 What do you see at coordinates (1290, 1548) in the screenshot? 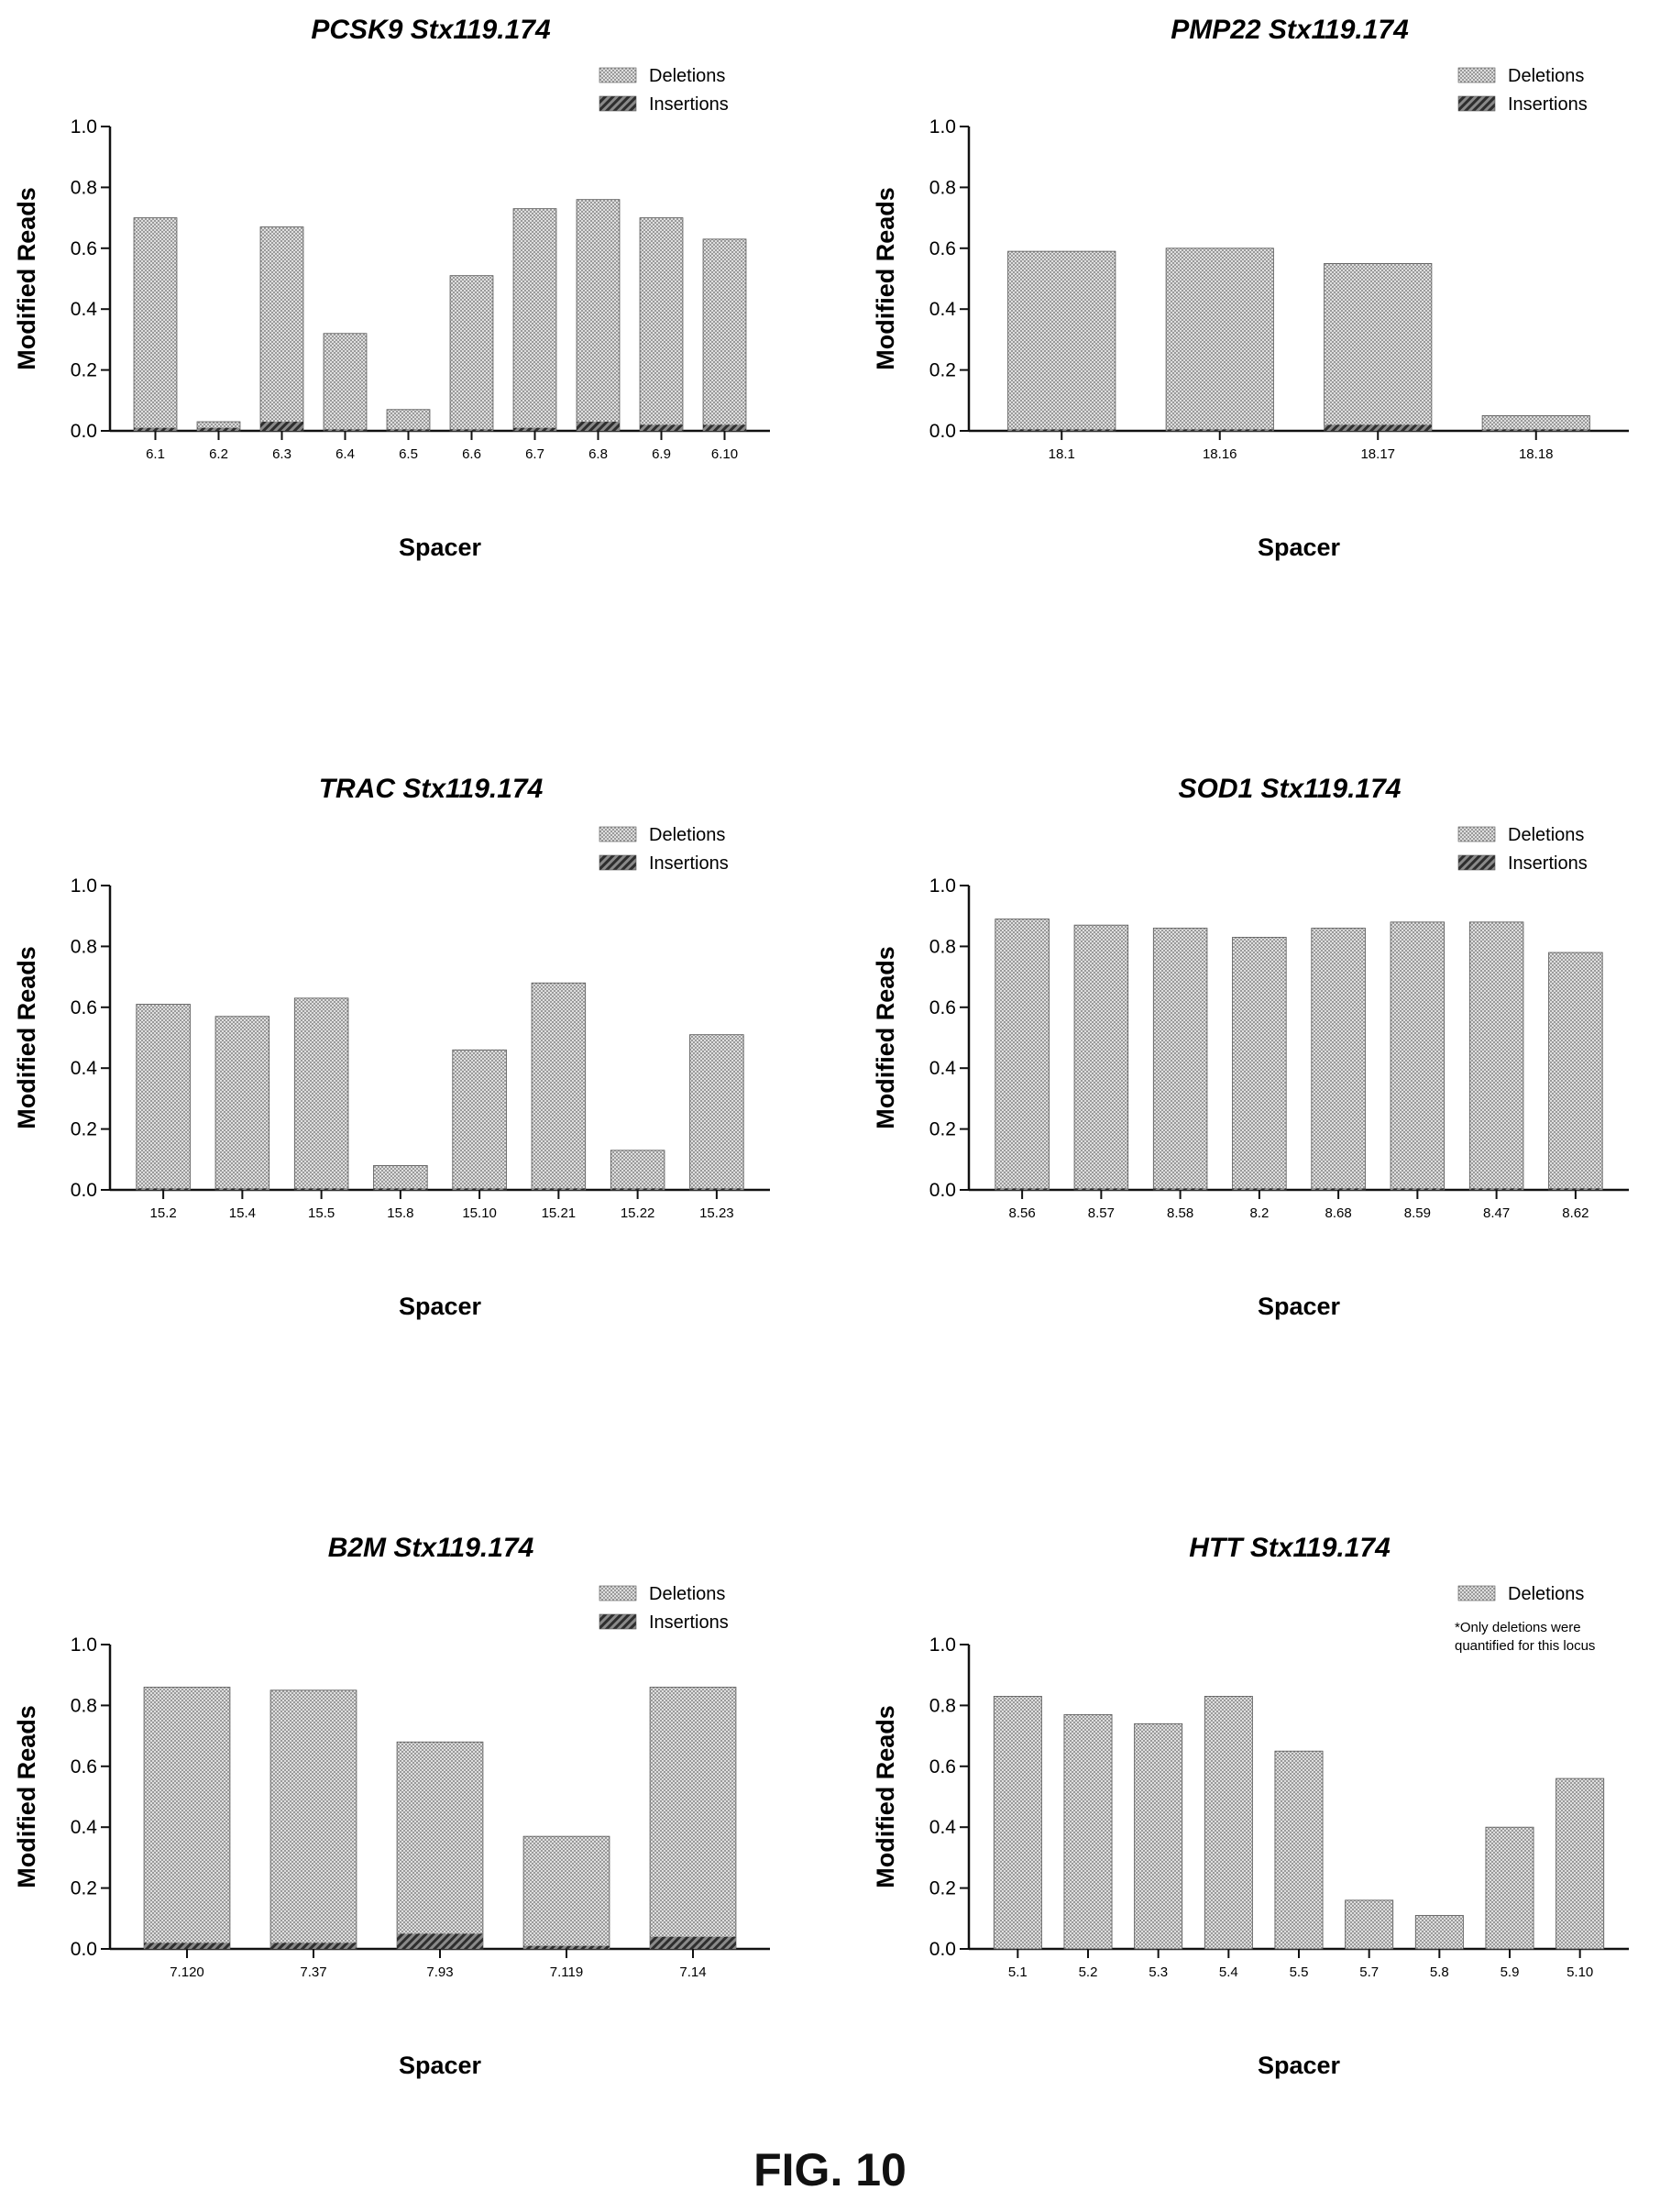
I see `chart-title: HTT Stx119.174` at bounding box center [1290, 1548].